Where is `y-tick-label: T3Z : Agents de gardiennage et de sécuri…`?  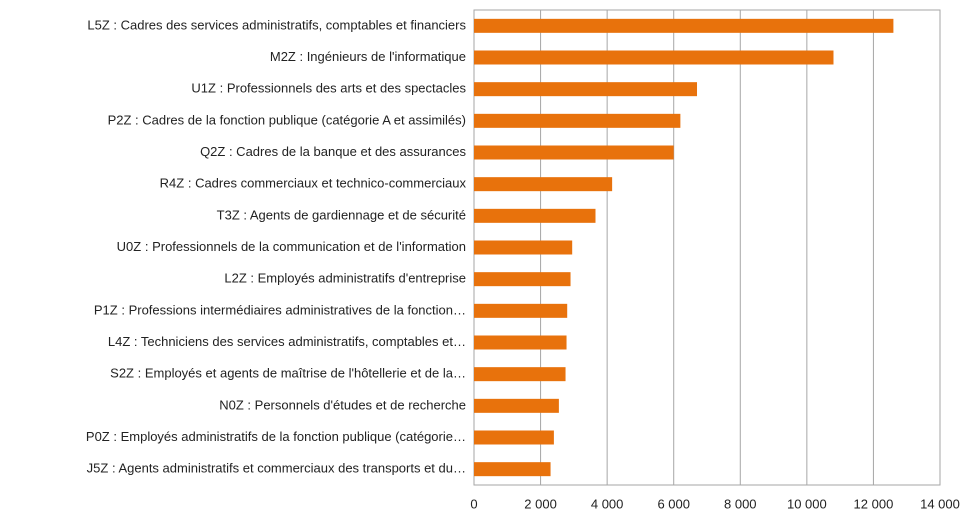
y-tick-label: T3Z : Agents de gardiennage et de sécuri… is located at coordinates (341, 214).